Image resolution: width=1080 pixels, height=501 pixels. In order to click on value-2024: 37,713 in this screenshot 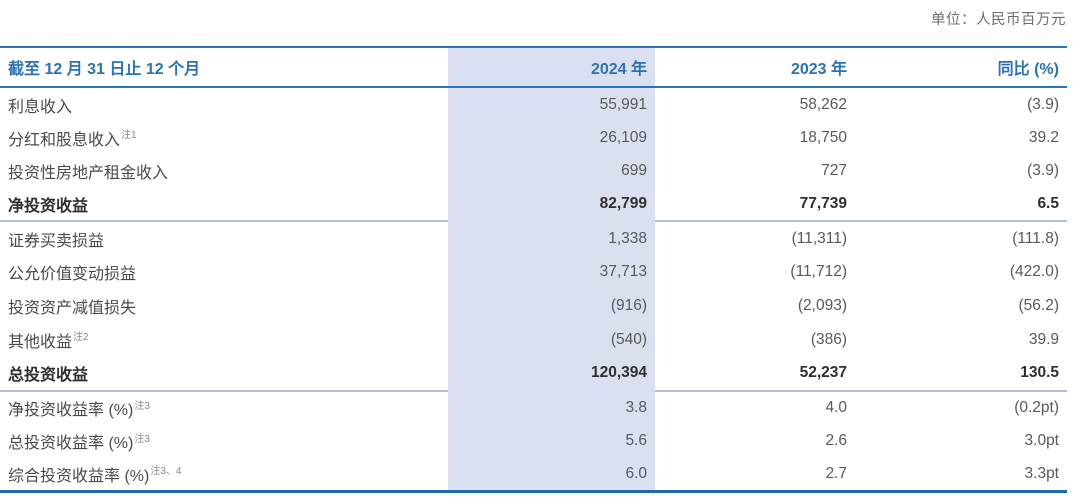, I will do `click(623, 272)`.